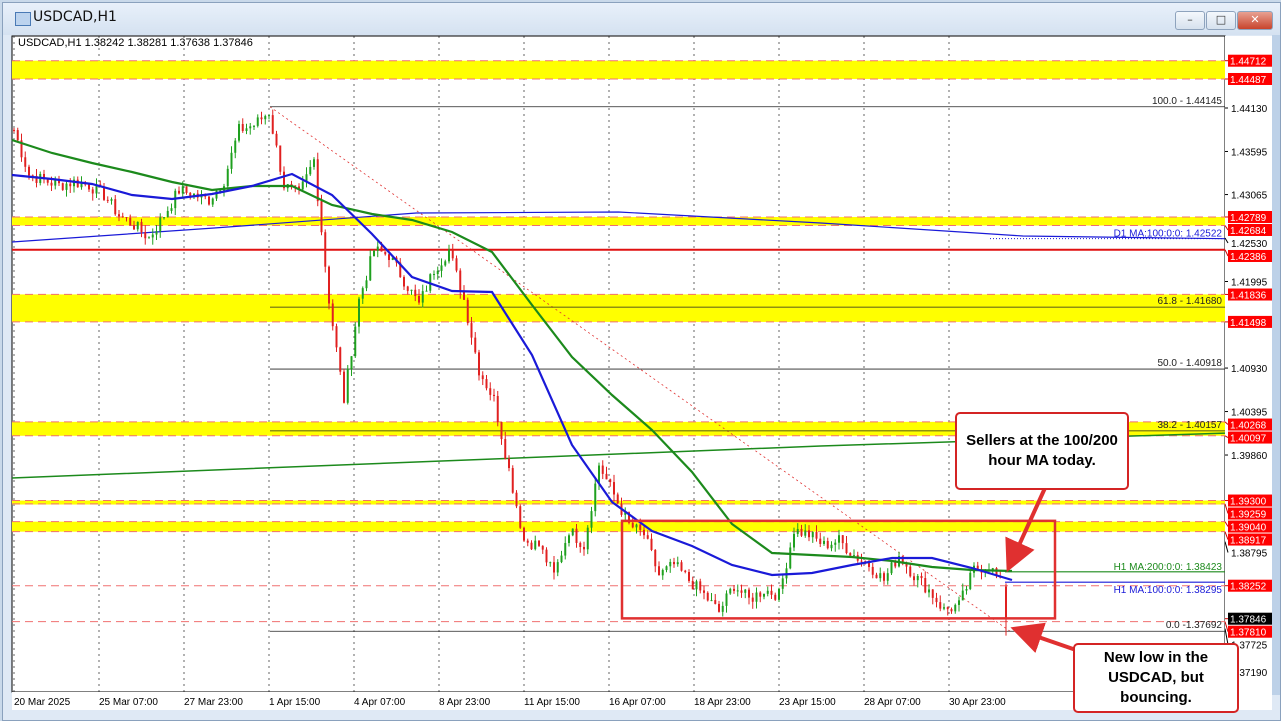 The height and width of the screenshot is (721, 1281). Describe the element at coordinates (1255, 20) in the screenshot. I see `close-button: ✕` at that location.